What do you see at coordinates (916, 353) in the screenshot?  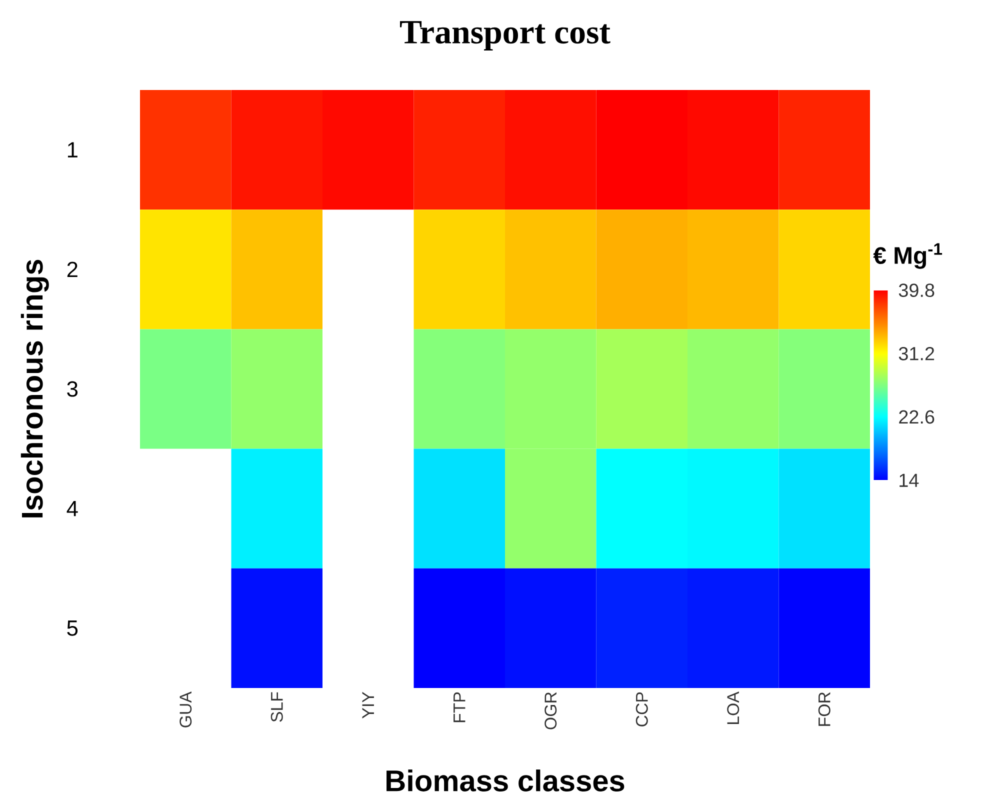 I see `color-bar-label: 31.2` at bounding box center [916, 353].